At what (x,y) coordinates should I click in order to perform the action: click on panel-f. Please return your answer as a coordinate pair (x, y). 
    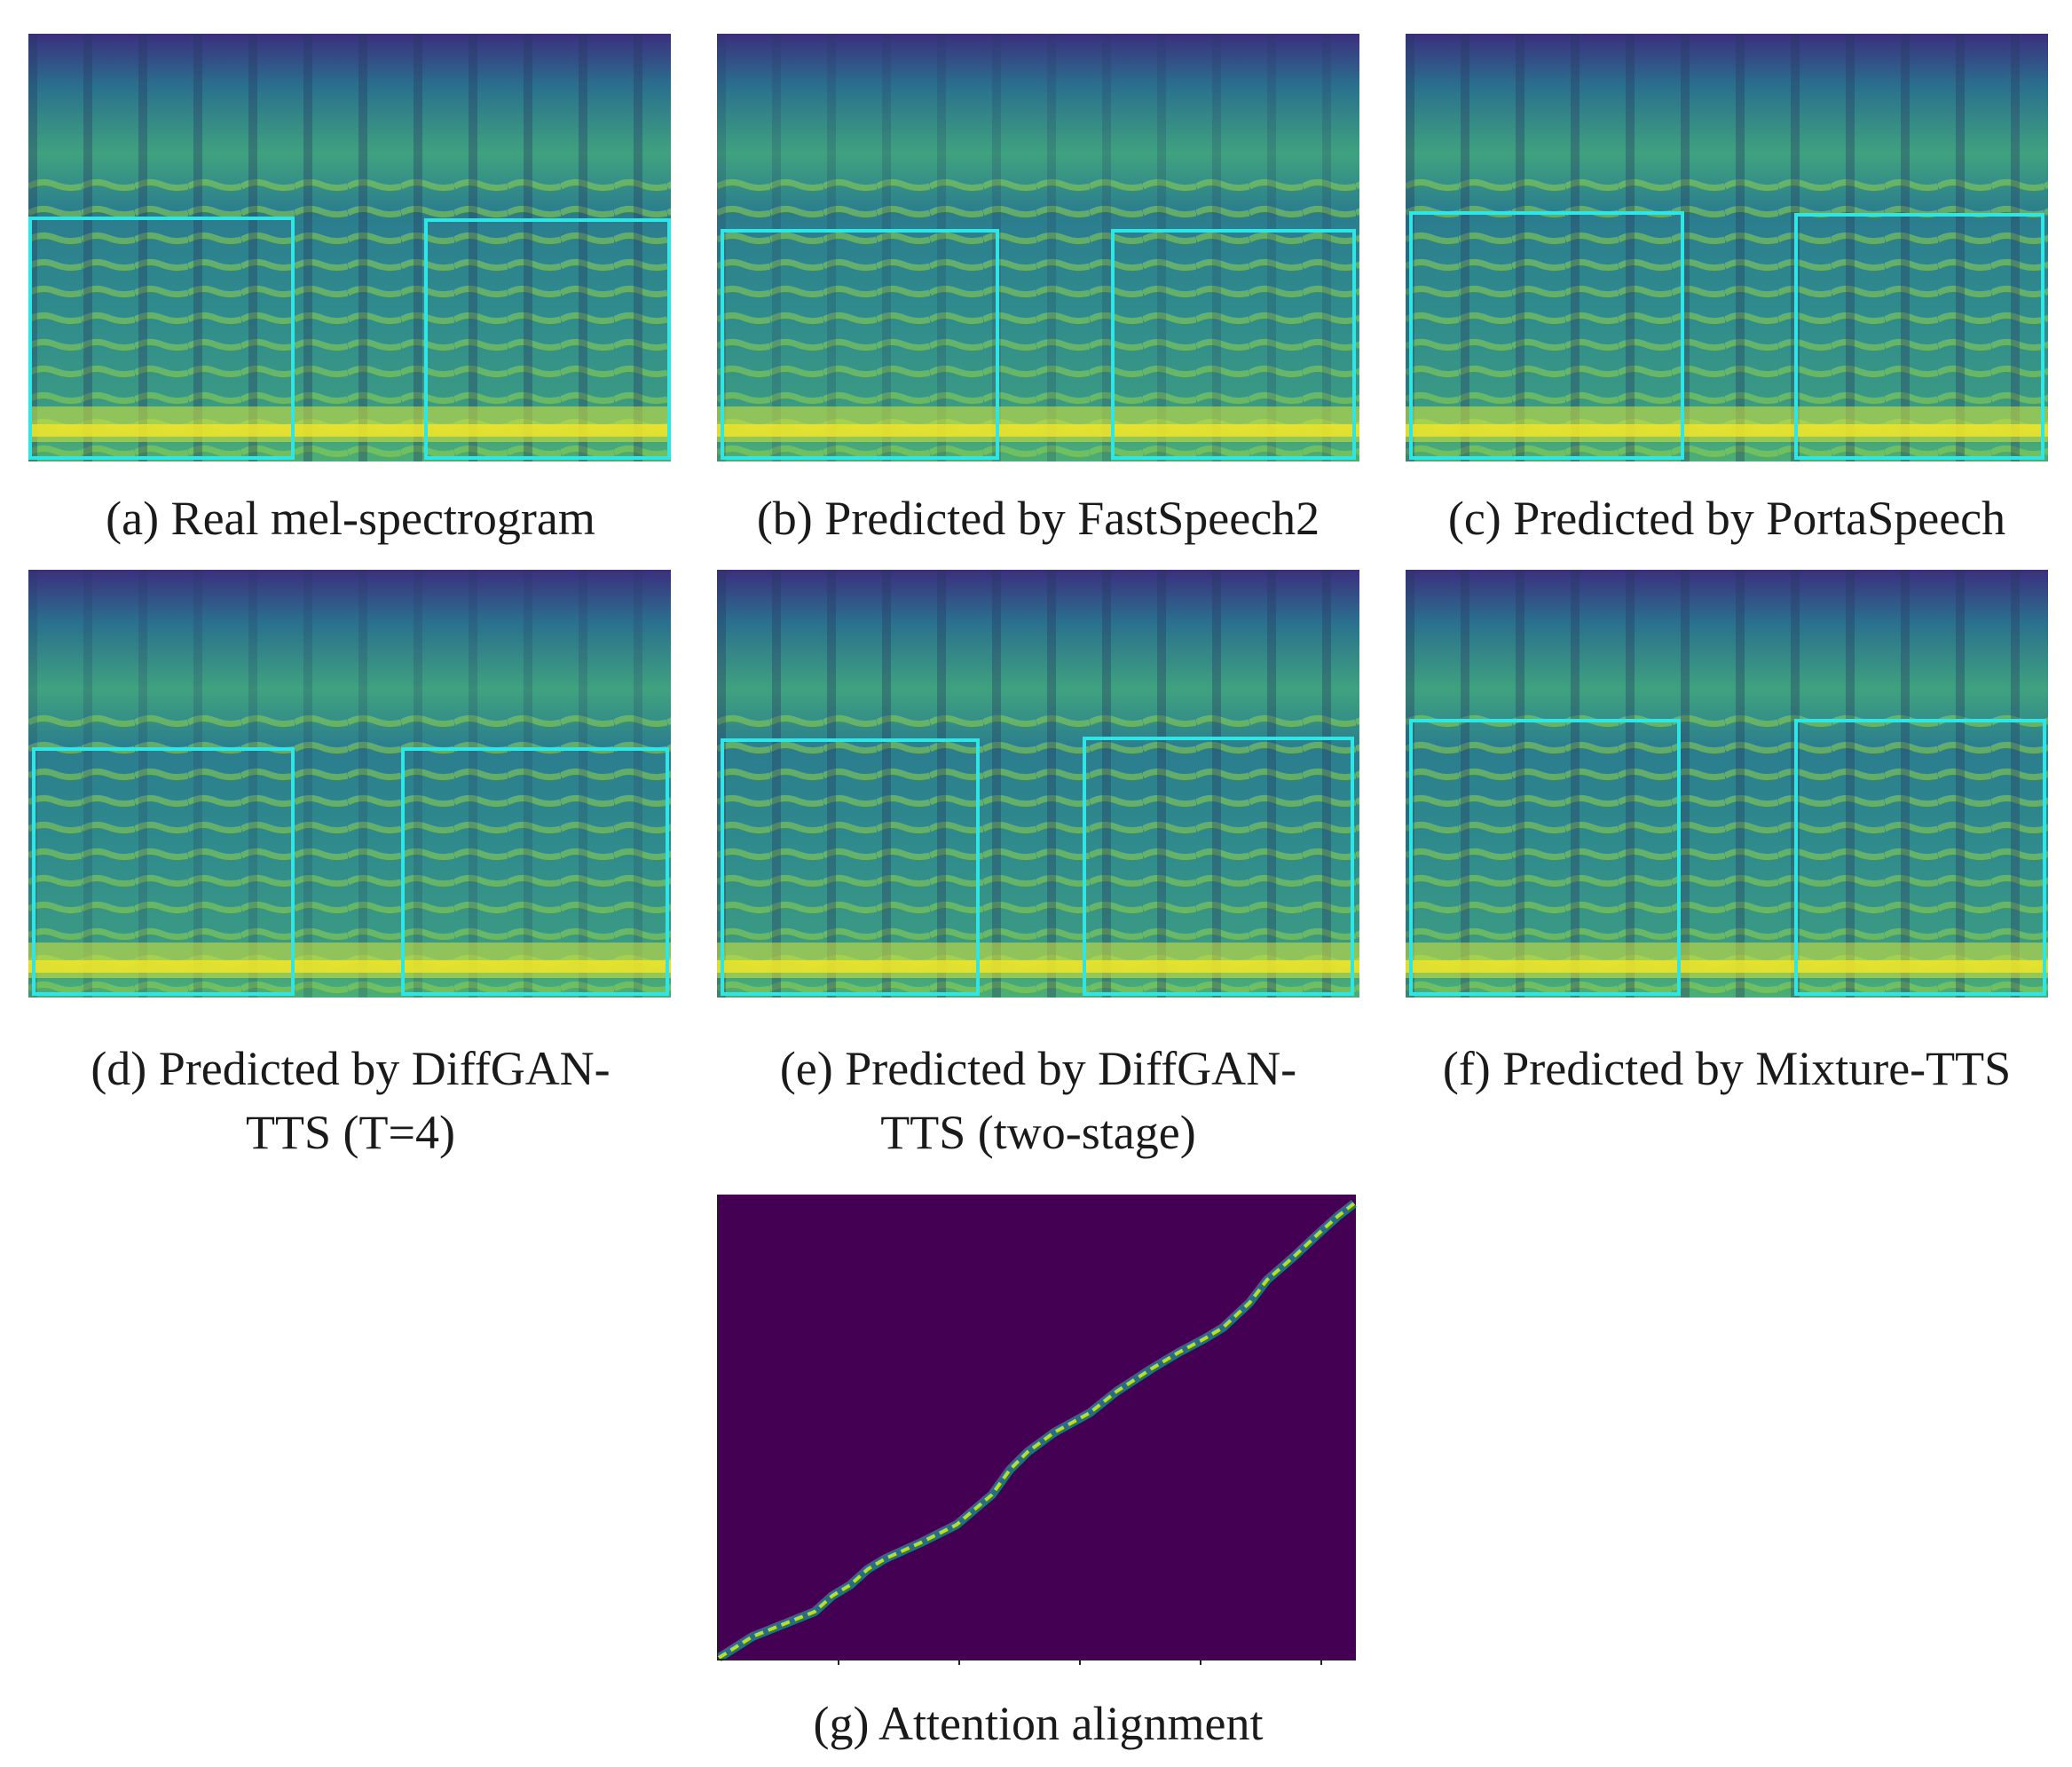
    Looking at the image, I should click on (1727, 784).